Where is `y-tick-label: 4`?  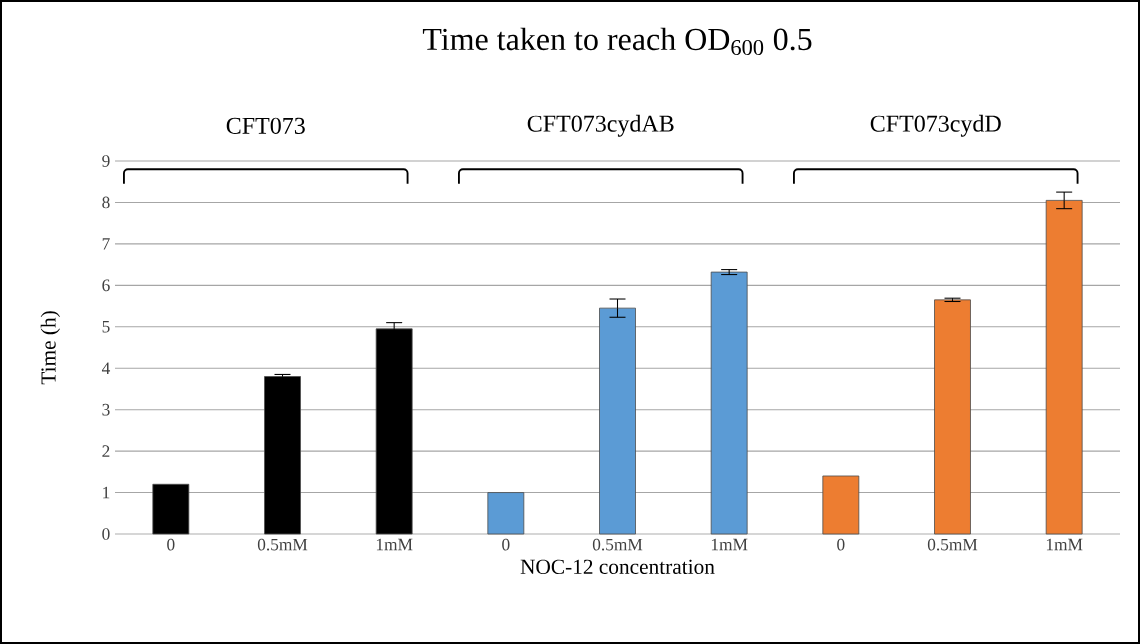
y-tick-label: 4 is located at coordinates (106, 368).